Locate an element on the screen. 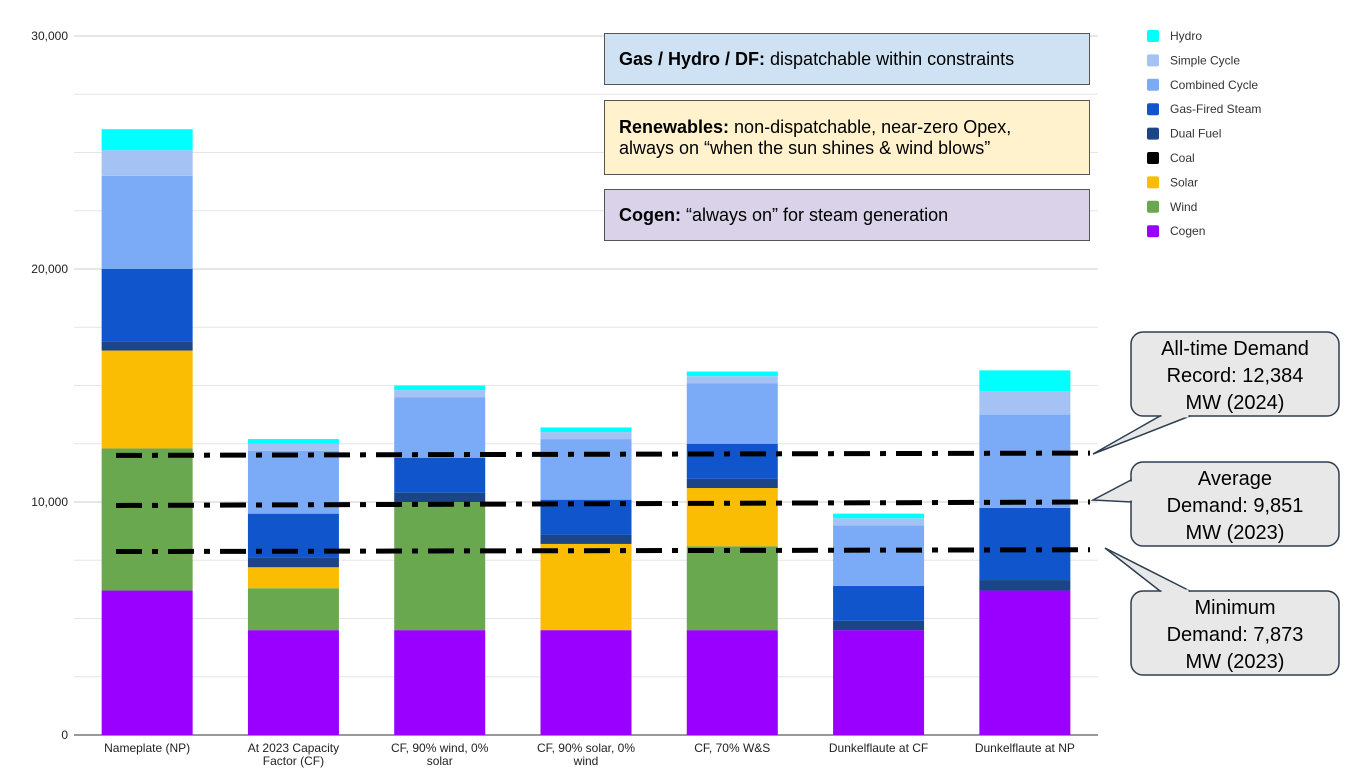 Image resolution: width=1349 pixels, height=776 pixels. callout-text: All-time Demand is located at coordinates (1235, 349).